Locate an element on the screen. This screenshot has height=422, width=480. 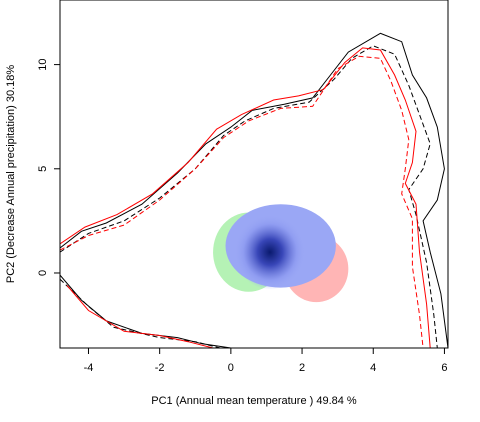
x-tick-label: -2 is located at coordinates (160, 368).